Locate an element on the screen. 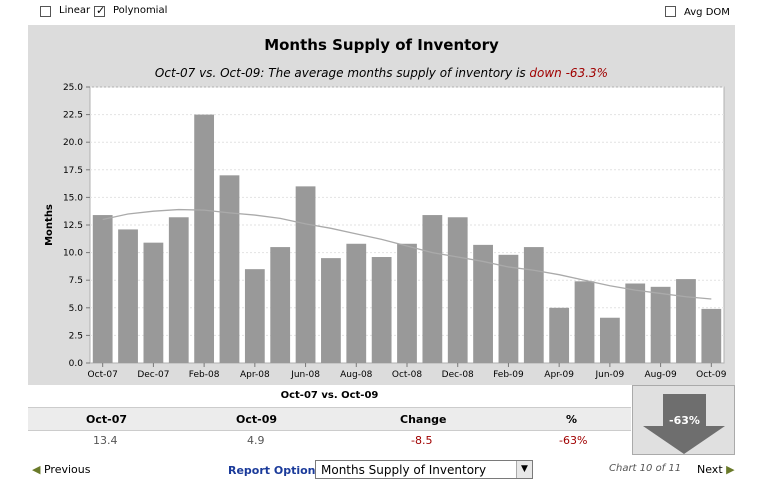  summary-column-headers: Oct-07 Oct-09 Change % is located at coordinates (329, 419).